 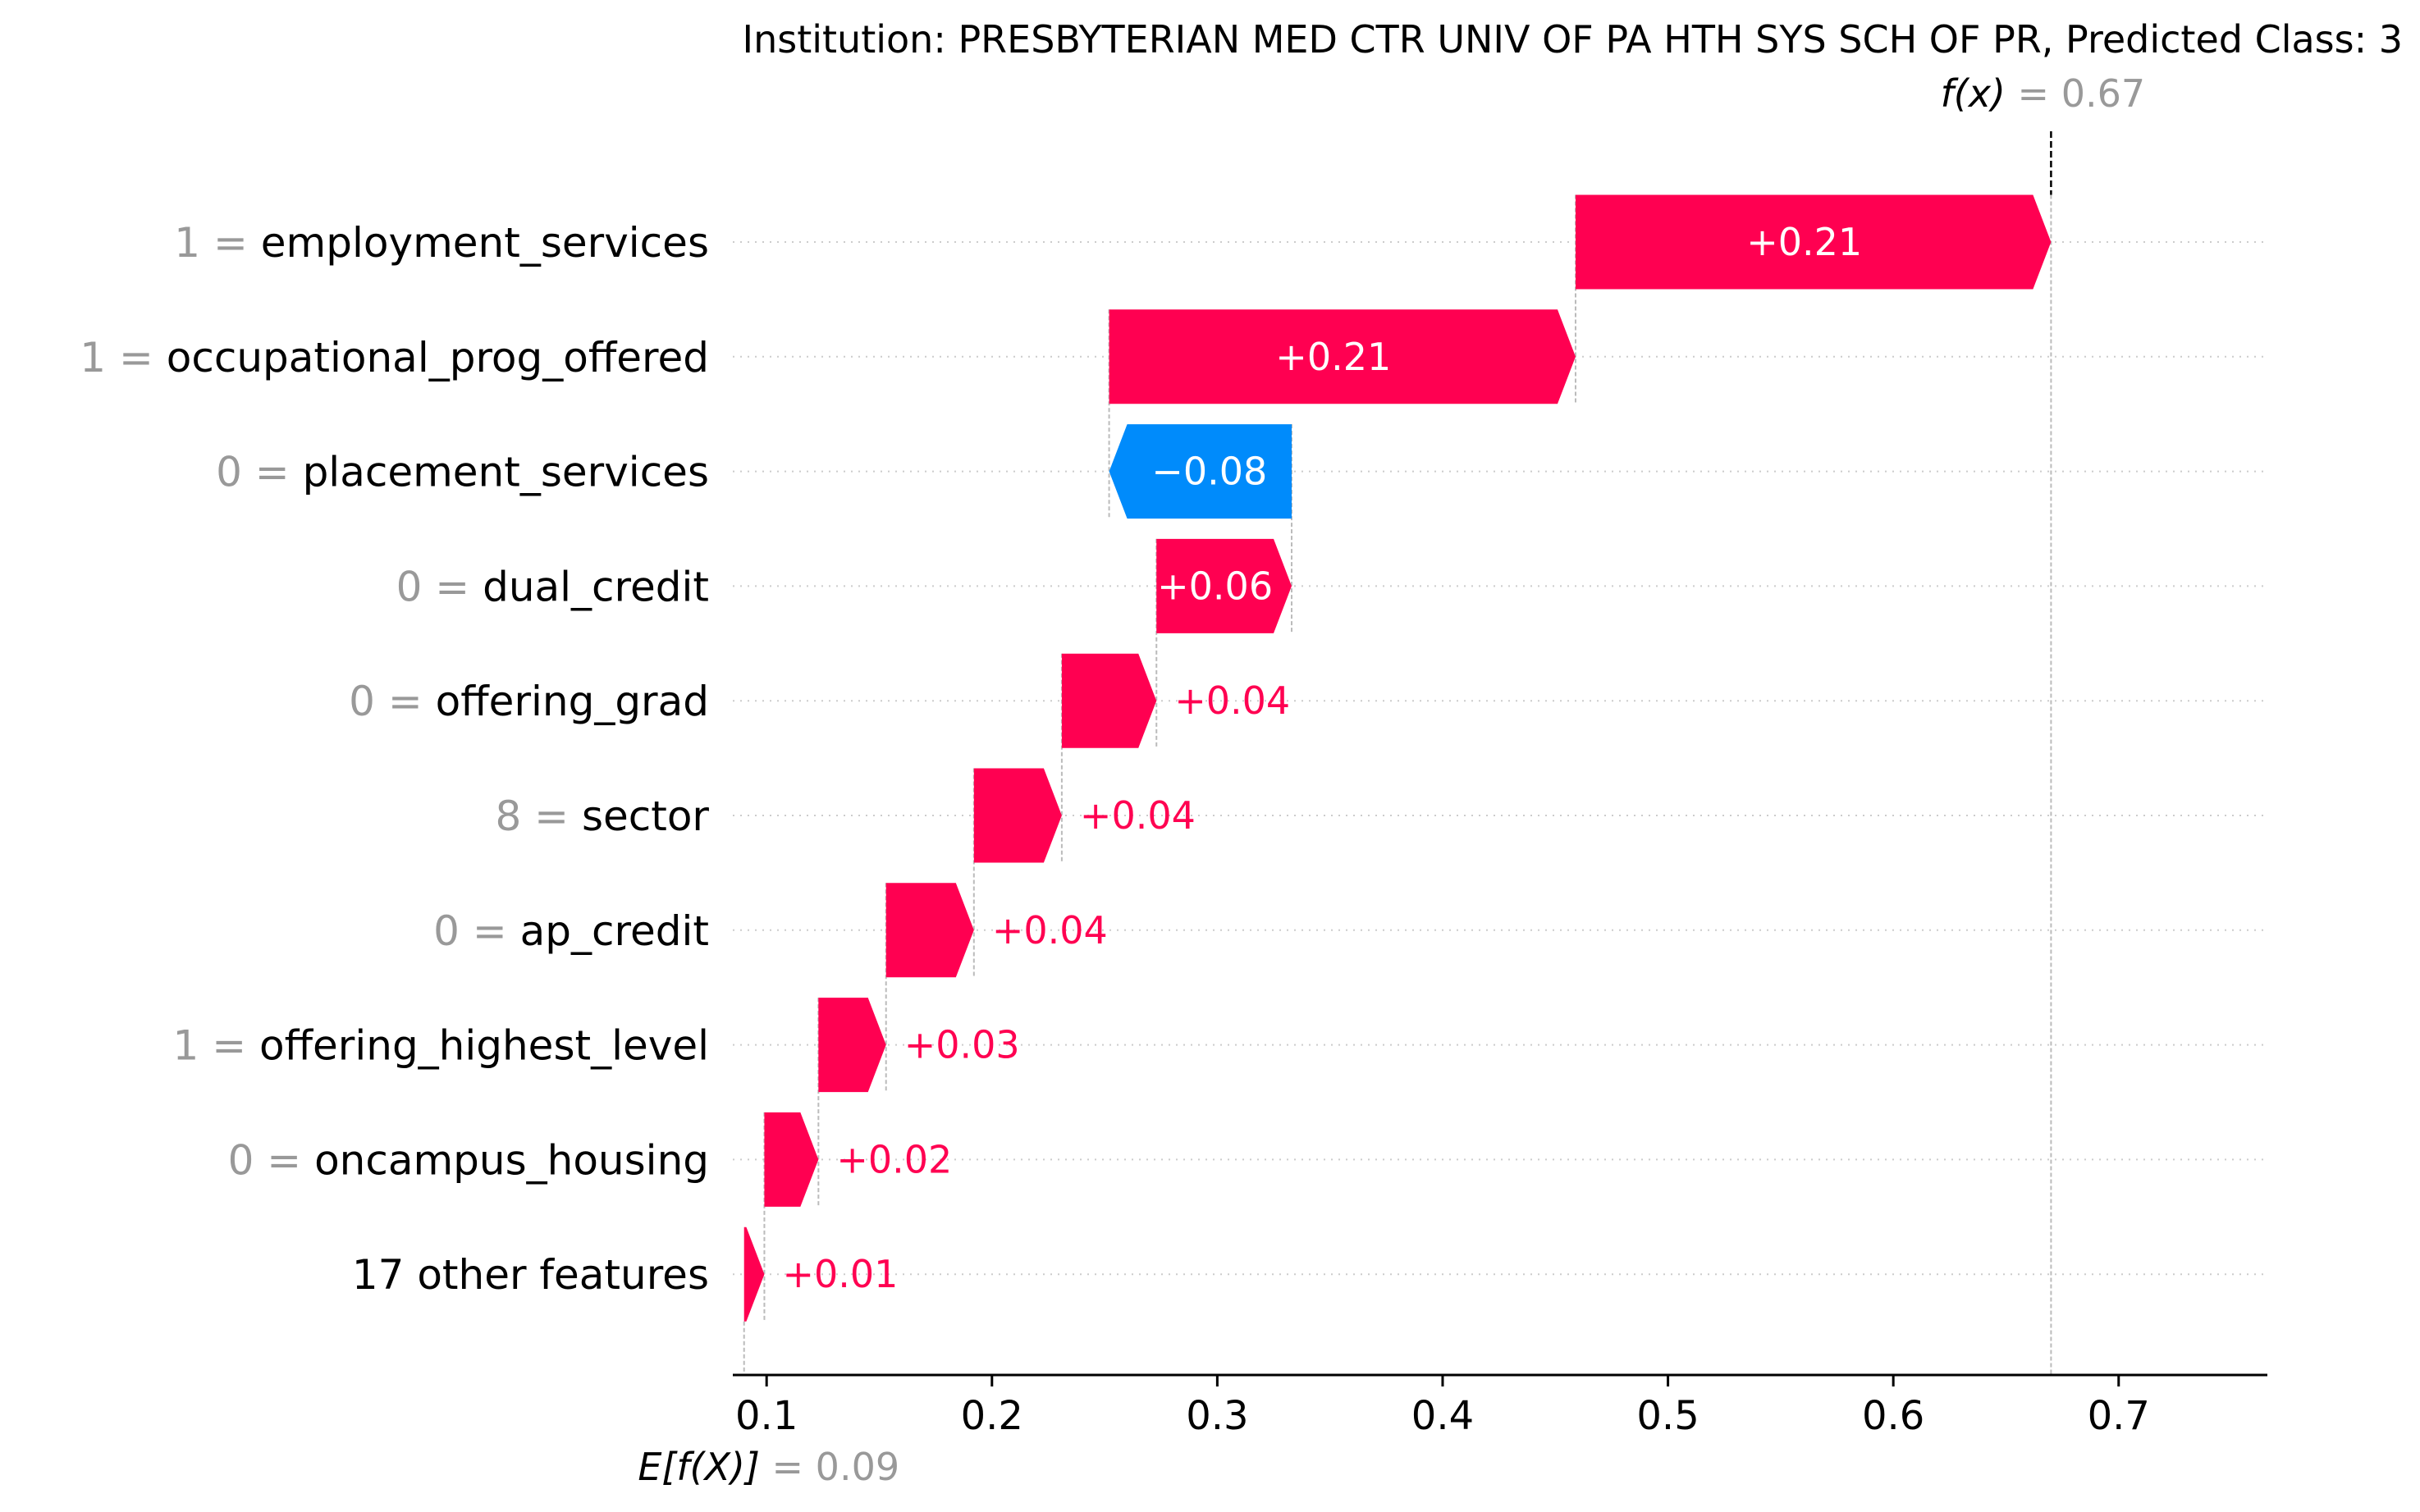 I want to click on feature-label: 17 other features, so click(x=530, y=1275).